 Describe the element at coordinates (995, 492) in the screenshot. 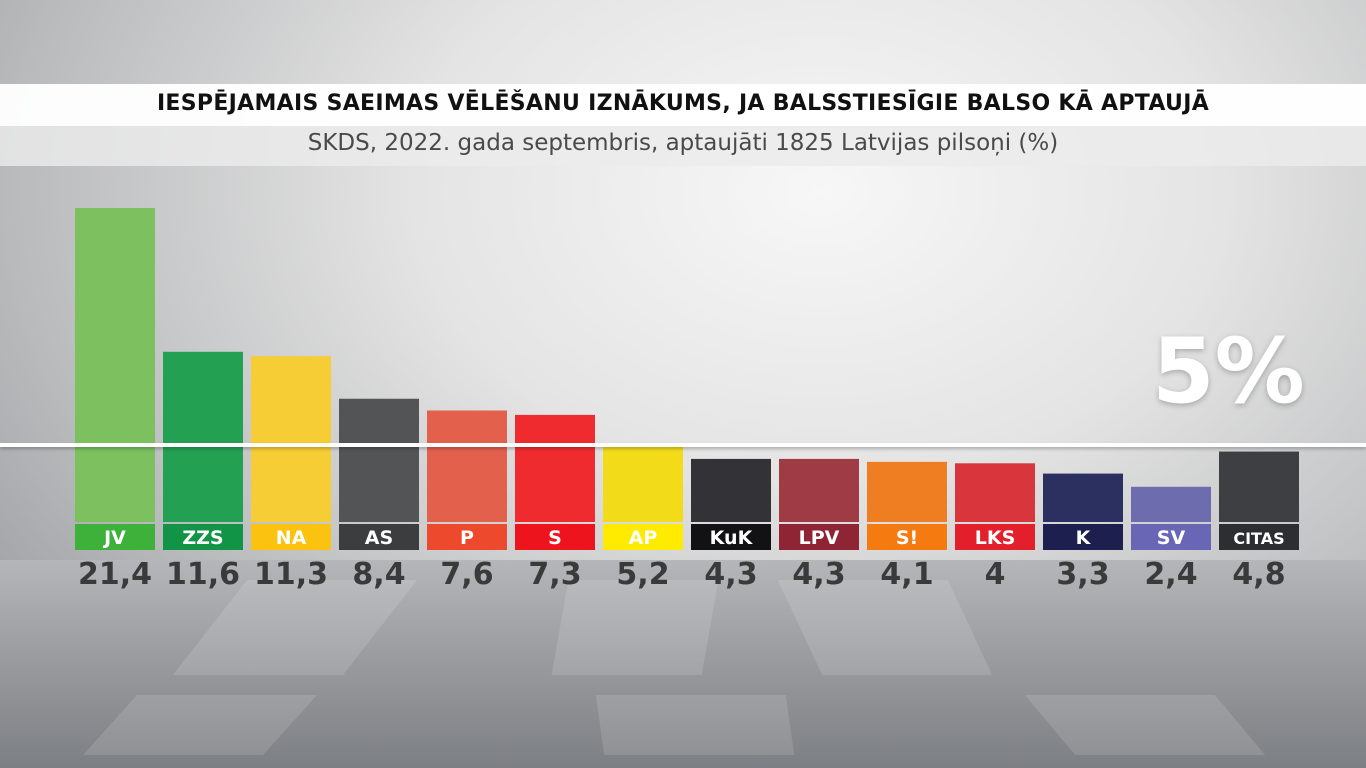

I see `bar-lks` at that location.